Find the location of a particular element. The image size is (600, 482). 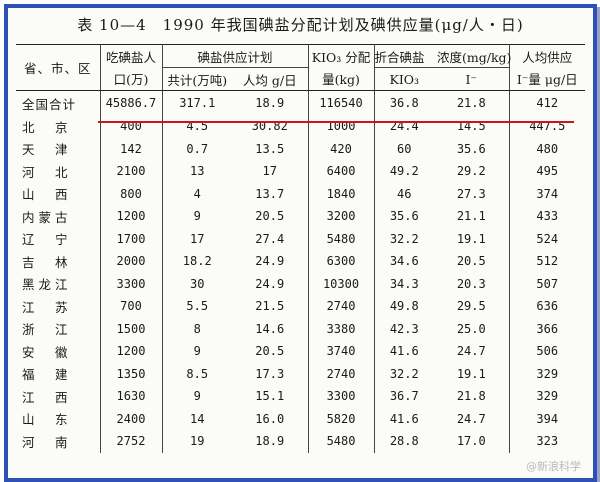

cell-plan-total: 0.7 is located at coordinates (197, 148).